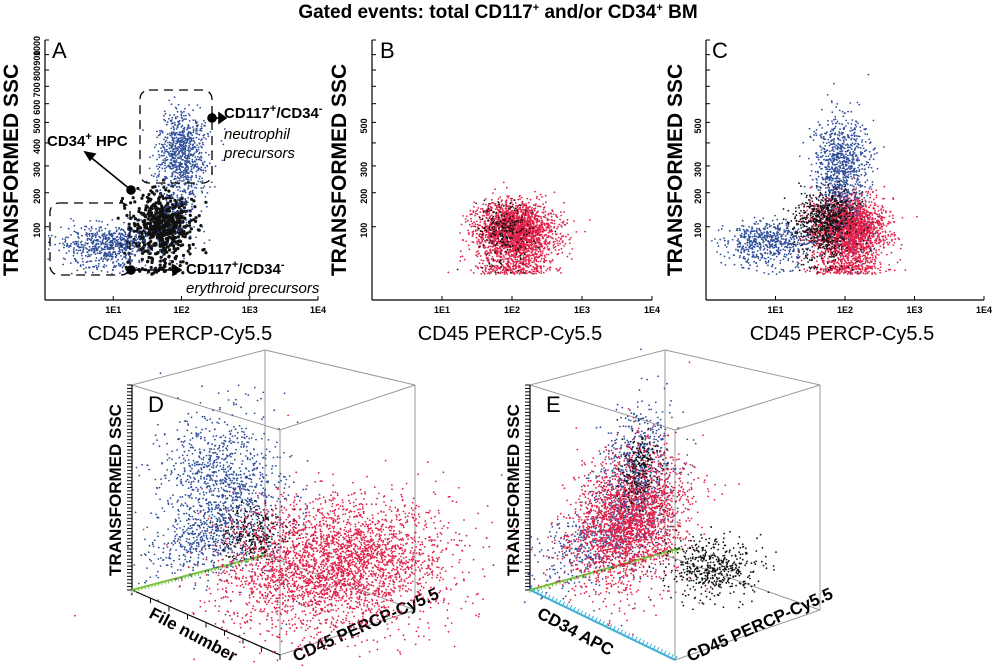 The height and width of the screenshot is (671, 996). Describe the element at coordinates (131, 190) in the screenshot. I see `arrow-hpc-dot` at that location.